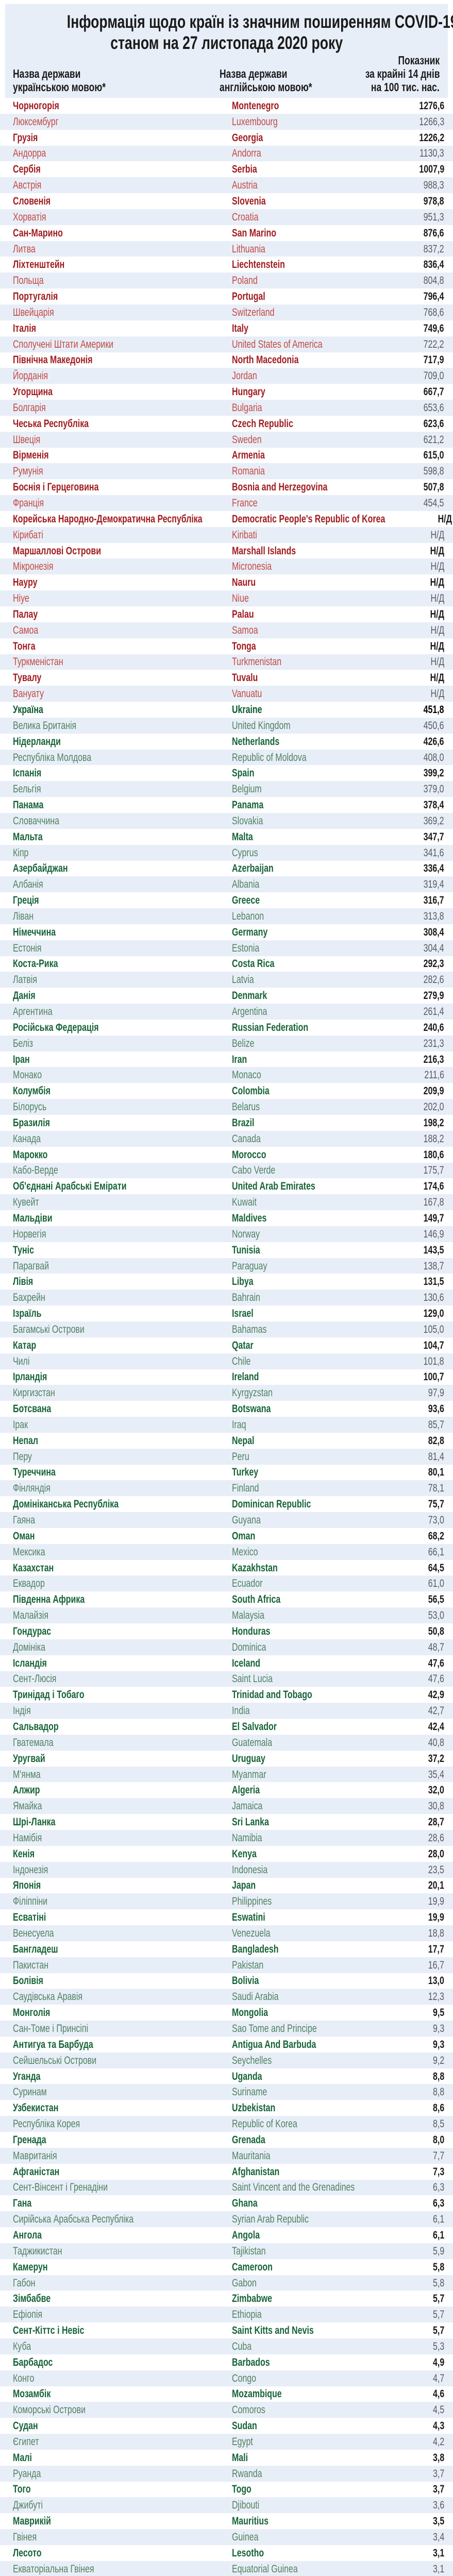 Image resolution: width=453 pixels, height=2576 pixels. Describe the element at coordinates (247, 2473) in the screenshot. I see `country-name-en: Rwanda` at that location.